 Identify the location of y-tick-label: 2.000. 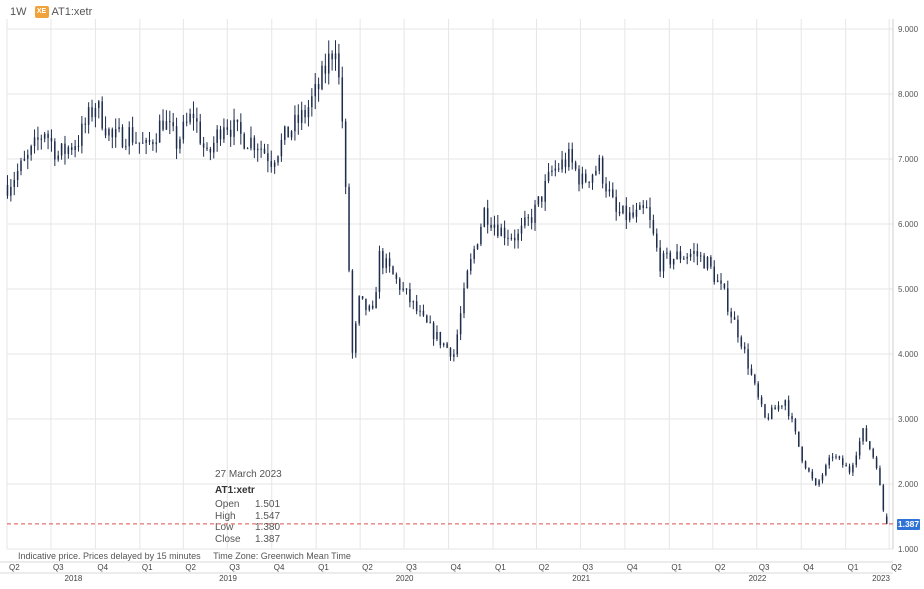
(908, 484).